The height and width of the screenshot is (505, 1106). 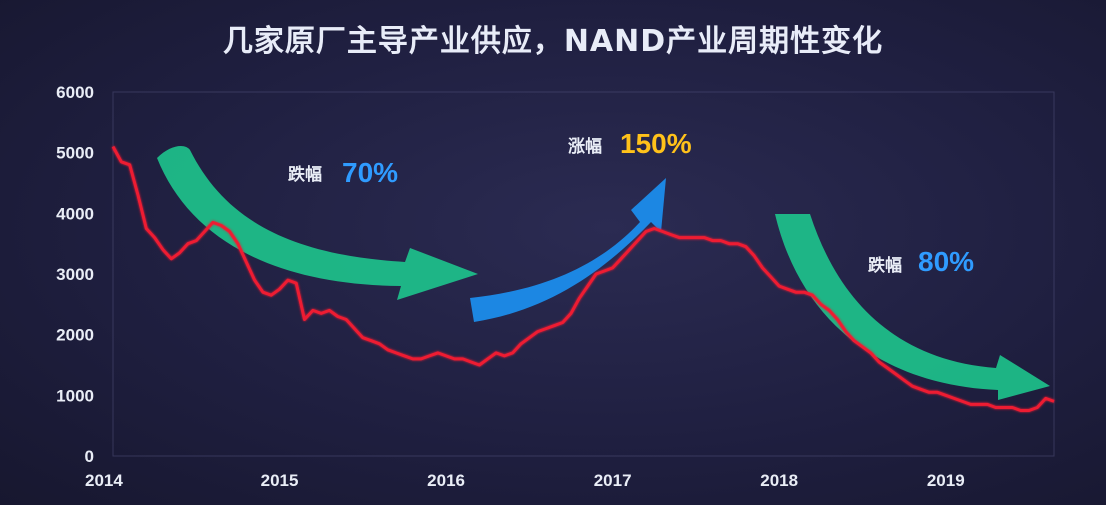 What do you see at coordinates (370, 172) in the screenshot?
I see `annotation-value: 70%` at bounding box center [370, 172].